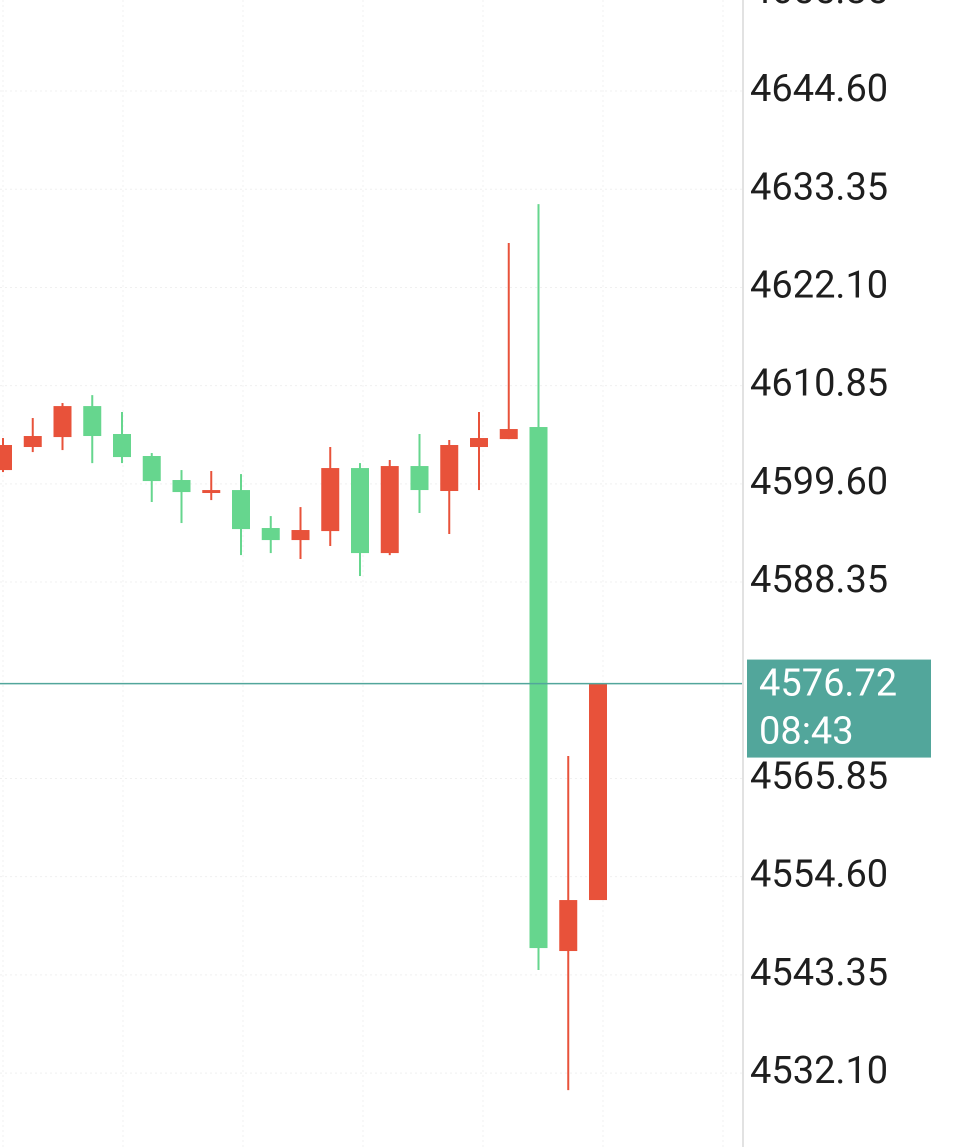  I want to click on current-price-box, so click(839, 708).